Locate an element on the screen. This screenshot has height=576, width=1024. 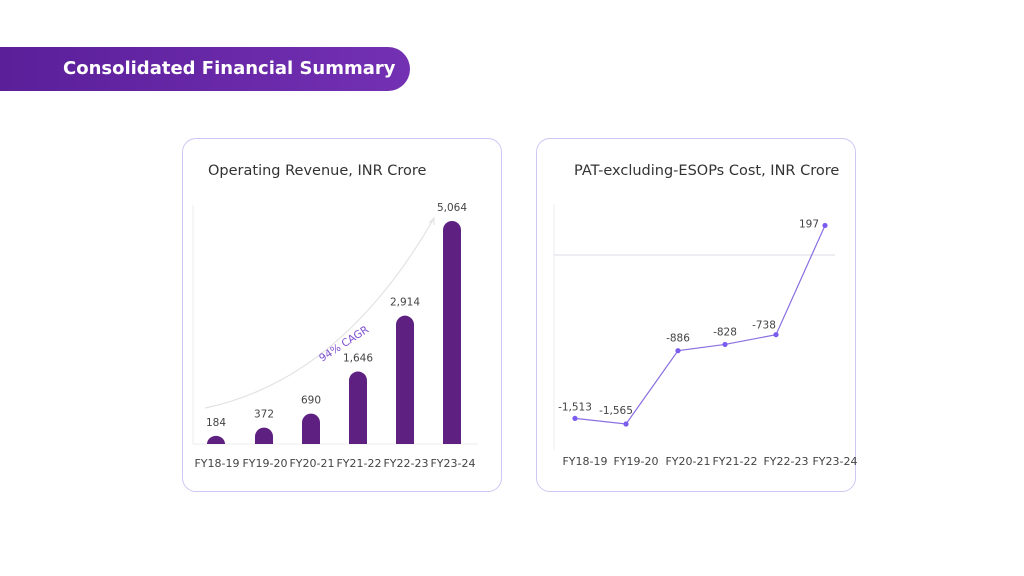
point-data-label: -738 is located at coordinates (764, 326).